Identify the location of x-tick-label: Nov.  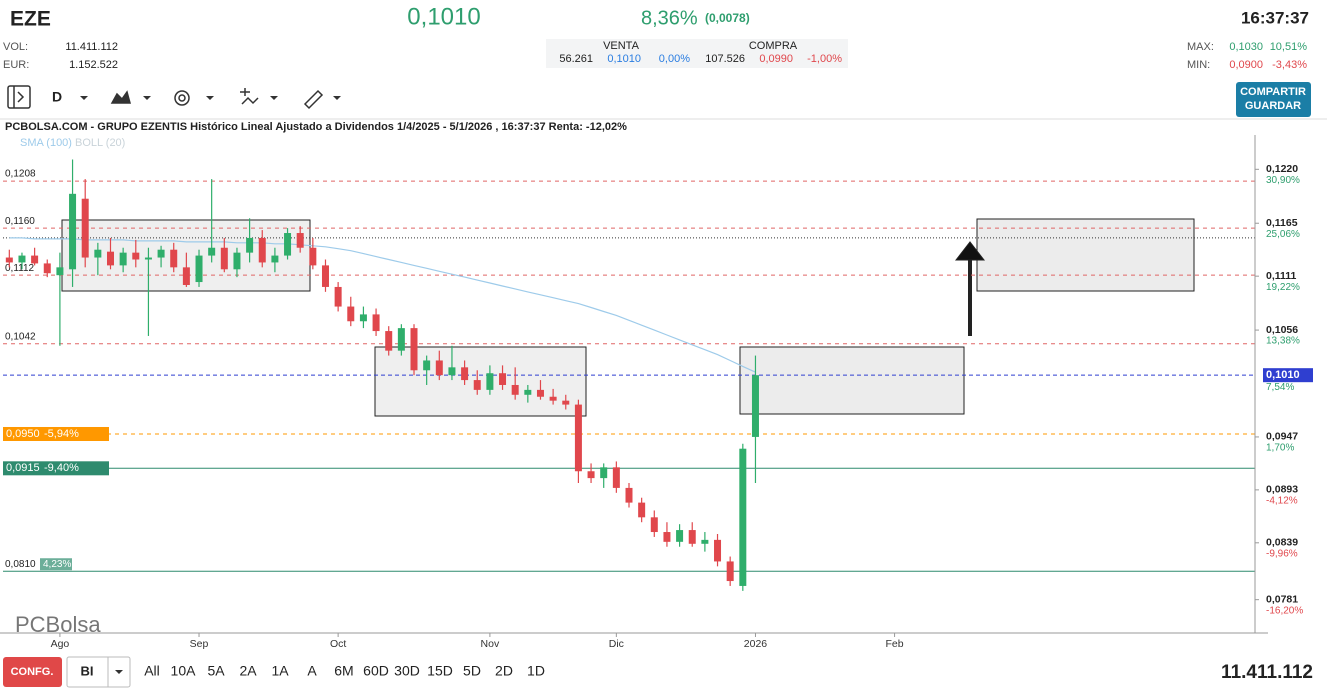
(490, 644).